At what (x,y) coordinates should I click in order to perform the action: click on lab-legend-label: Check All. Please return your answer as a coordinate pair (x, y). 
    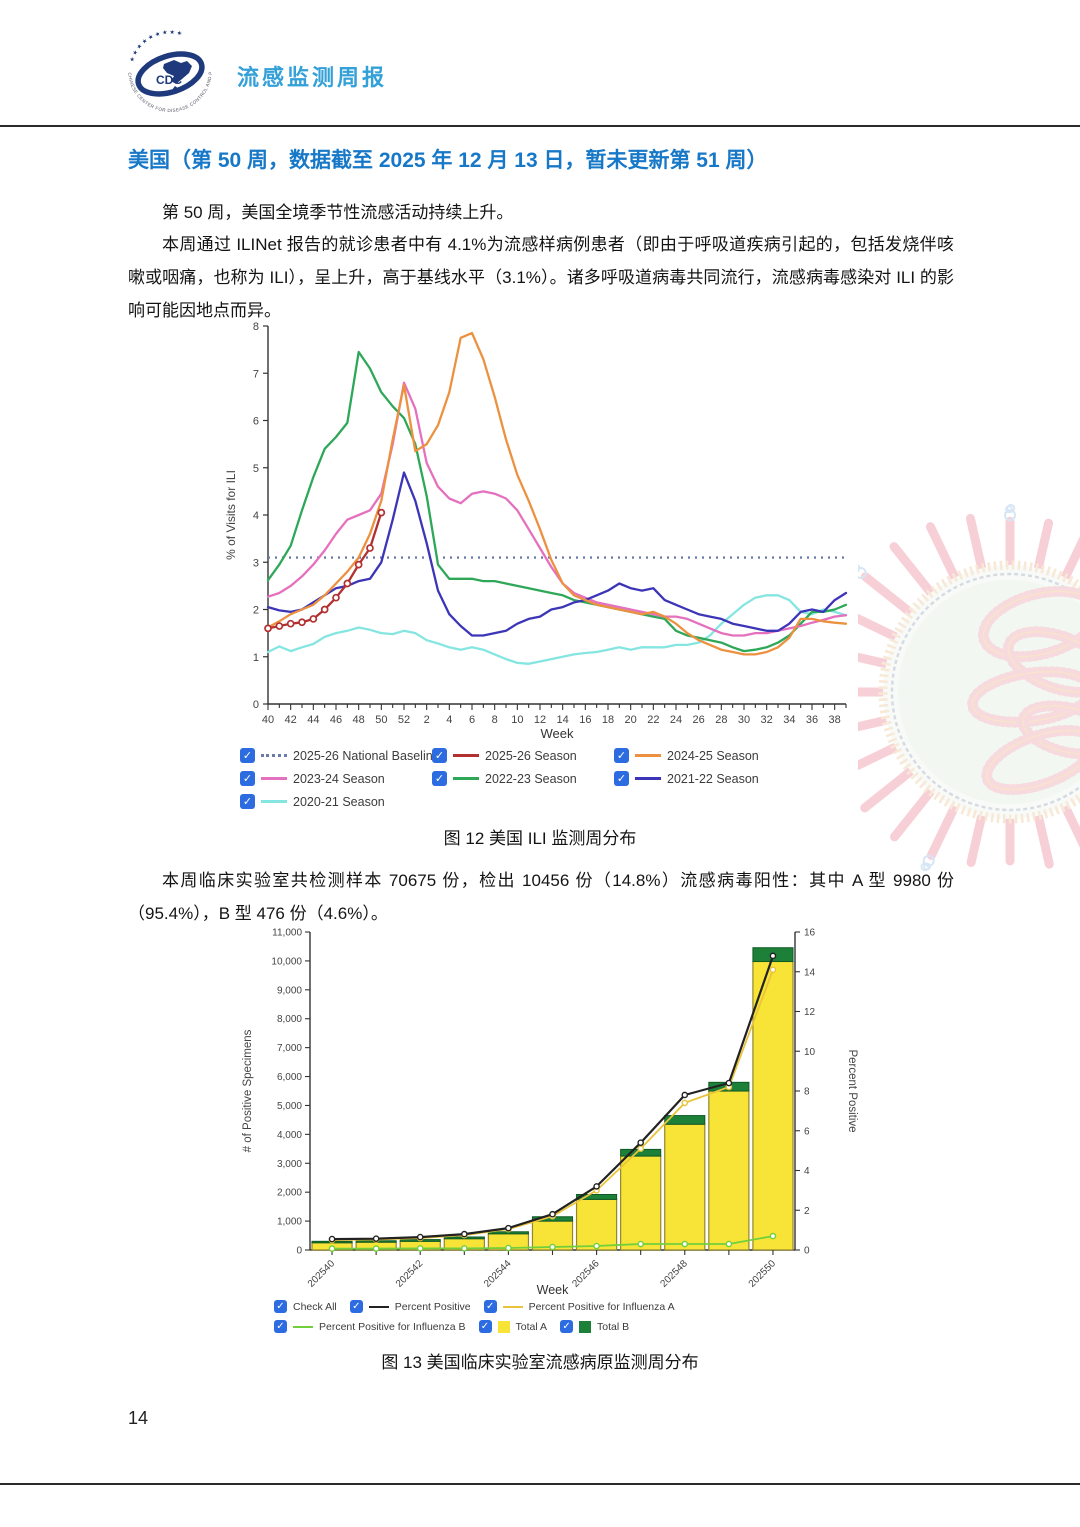
    Looking at the image, I should click on (315, 1306).